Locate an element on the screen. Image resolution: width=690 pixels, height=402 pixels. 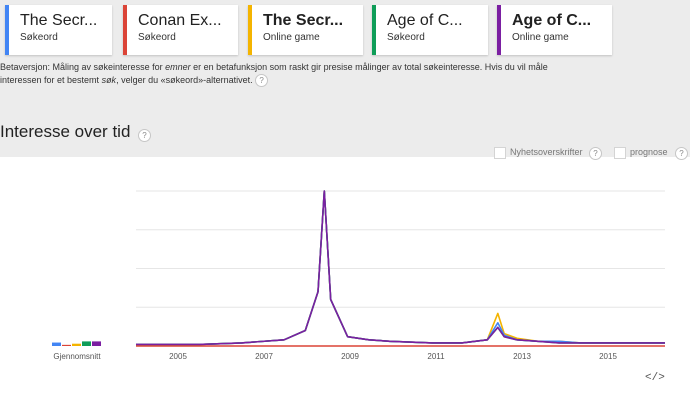
beta-text-3: , velger du «søkeord»-alternativet. is located at coordinates (184, 80).